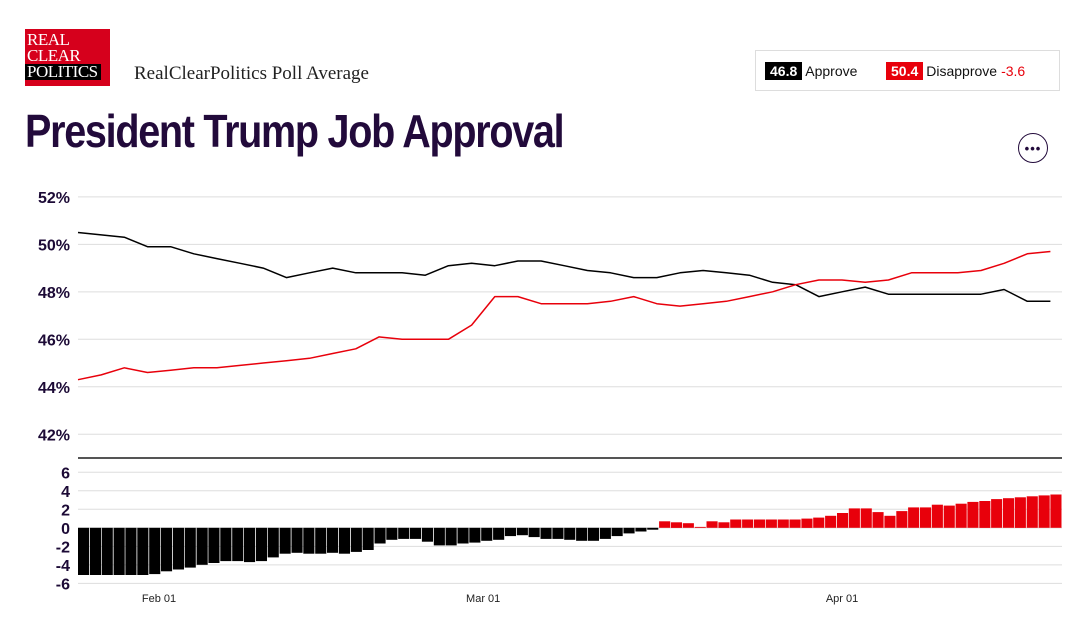 The image size is (1073, 624). Describe the element at coordinates (63, 566) in the screenshot. I see `bar-y-tick-label: -4` at that location.